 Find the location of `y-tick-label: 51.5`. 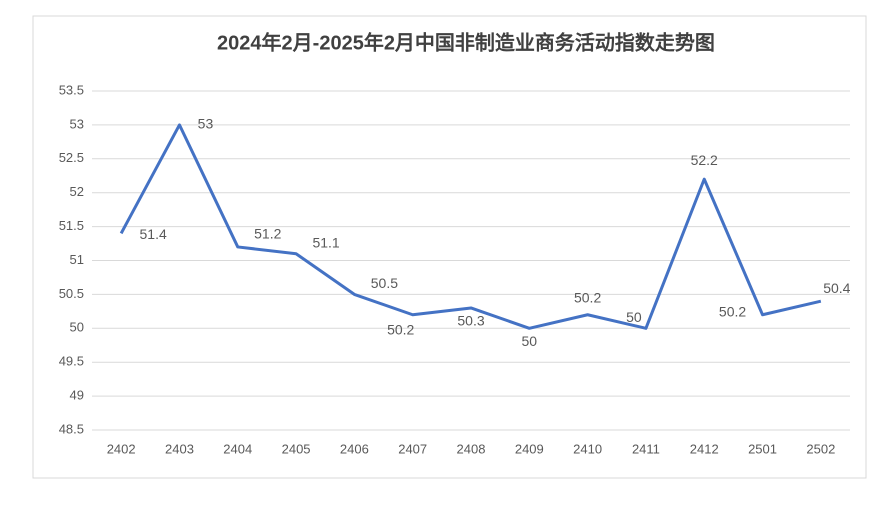

y-tick-label: 51.5 is located at coordinates (71, 225).